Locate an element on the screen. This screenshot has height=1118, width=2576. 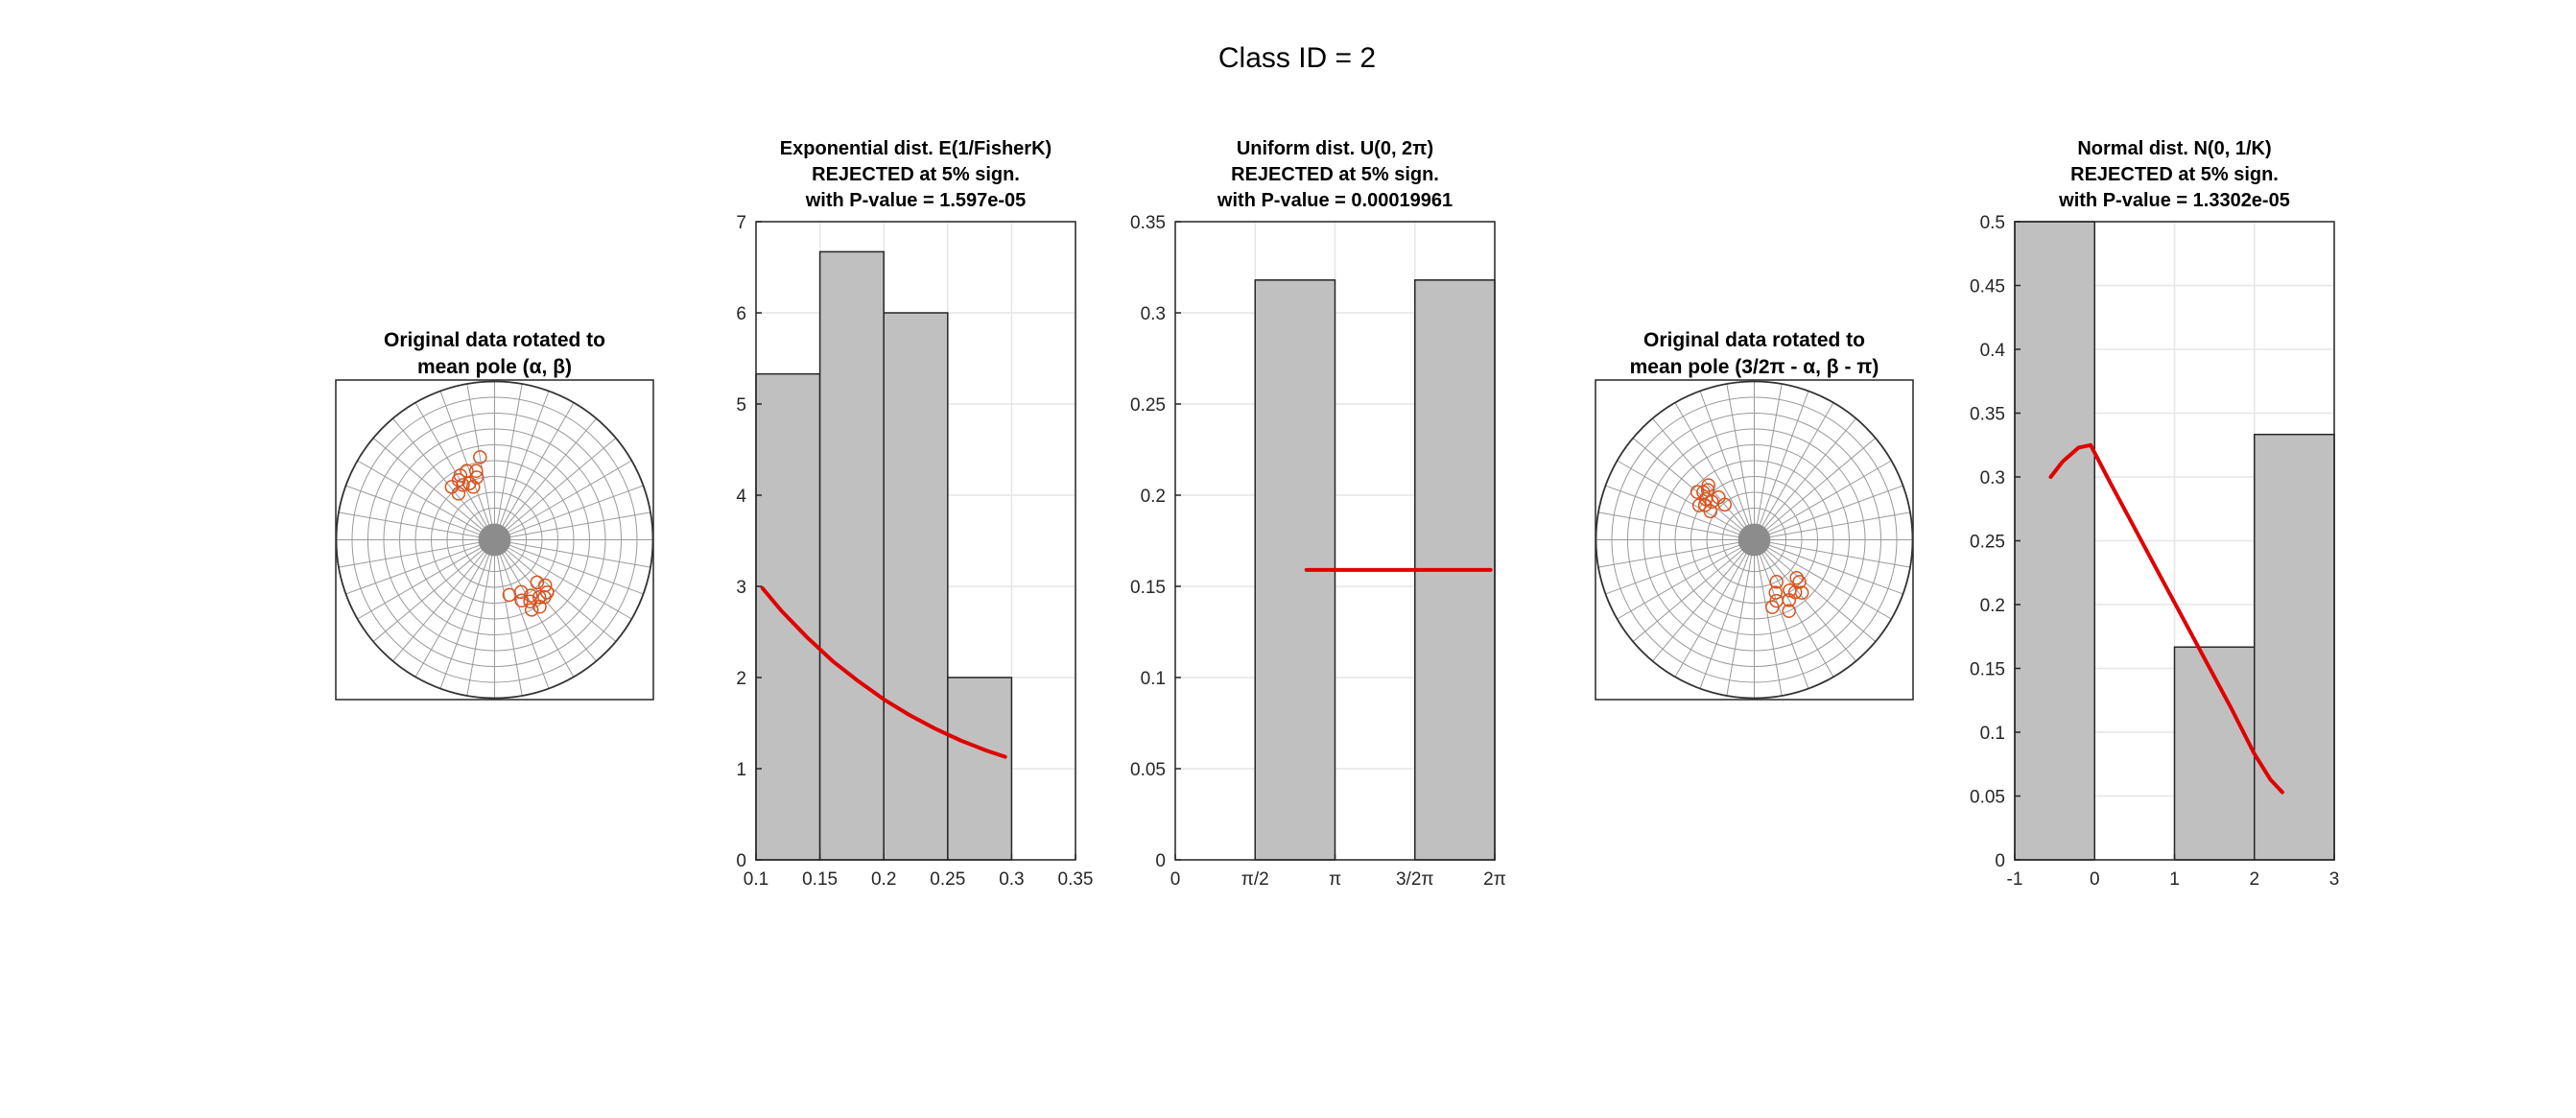
y-tick-label: 0.1 is located at coordinates (1993, 734).